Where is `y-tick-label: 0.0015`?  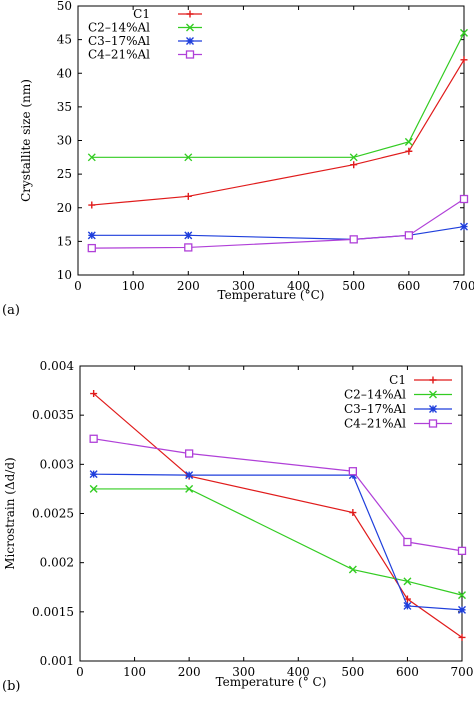 y-tick-label: 0.0015 is located at coordinates (53, 612).